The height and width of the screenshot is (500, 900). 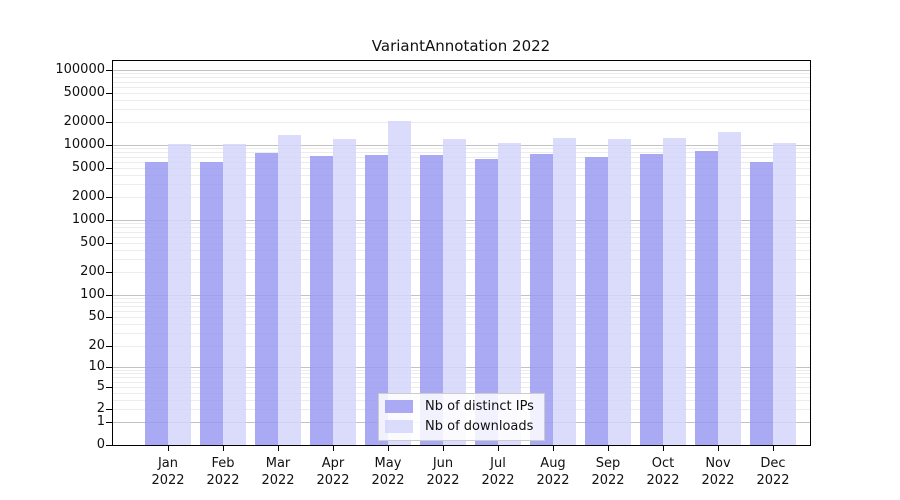 What do you see at coordinates (498, 472) in the screenshot?
I see `x-tick-label: Jul 2022` at bounding box center [498, 472].